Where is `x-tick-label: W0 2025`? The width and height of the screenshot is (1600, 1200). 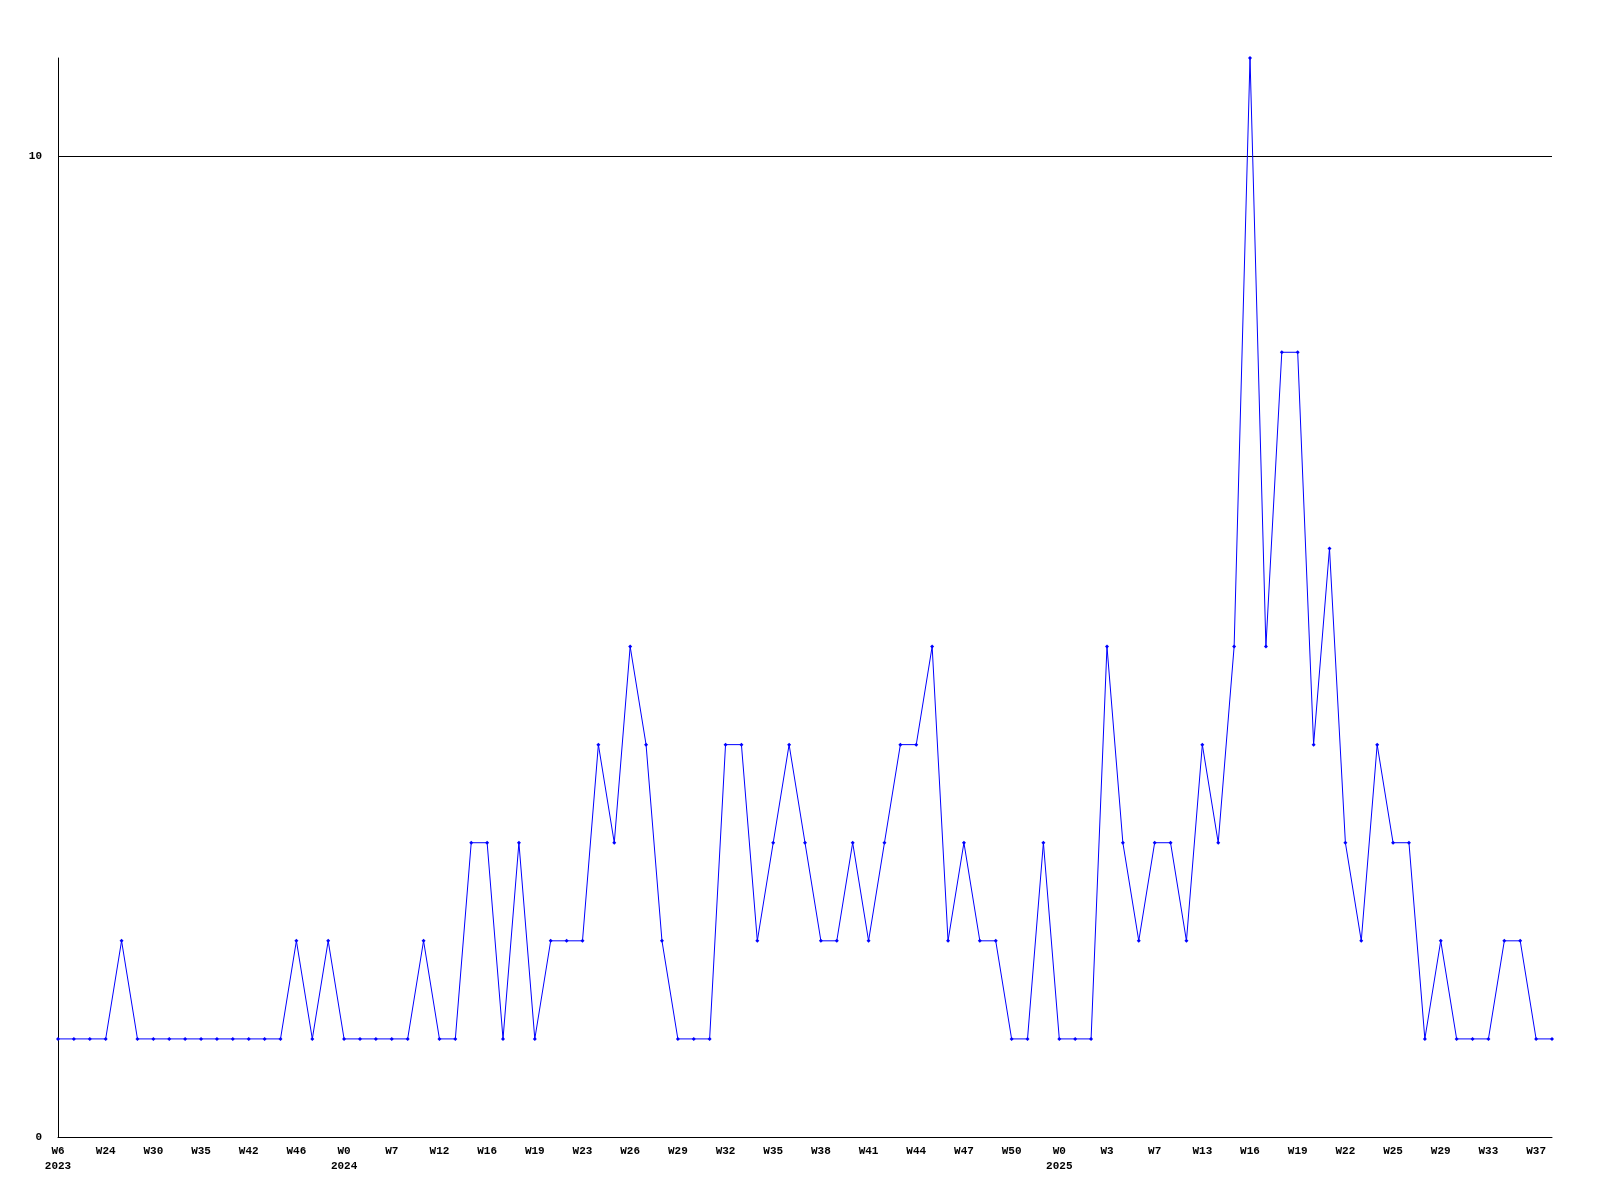
x-tick-label: W0 2025 is located at coordinates (1059, 1158).